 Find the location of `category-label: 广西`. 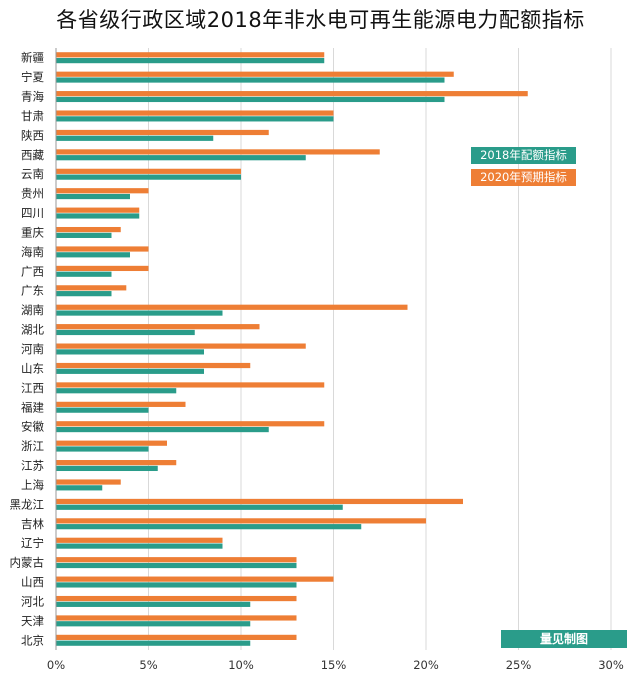

category-label: 广西 is located at coordinates (32, 271).